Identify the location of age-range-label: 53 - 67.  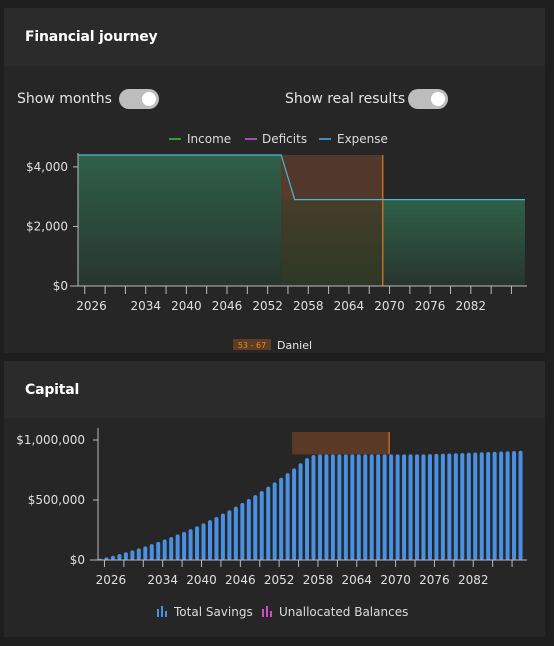
(252, 345).